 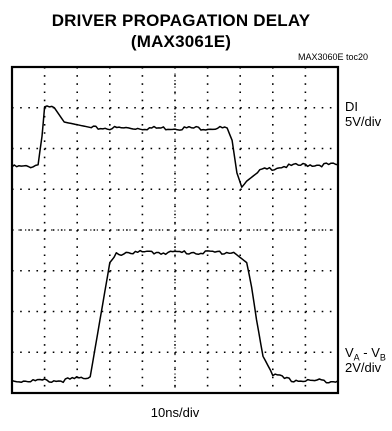 I want to click on x-scale-label: 10ns/div, so click(x=175, y=412).